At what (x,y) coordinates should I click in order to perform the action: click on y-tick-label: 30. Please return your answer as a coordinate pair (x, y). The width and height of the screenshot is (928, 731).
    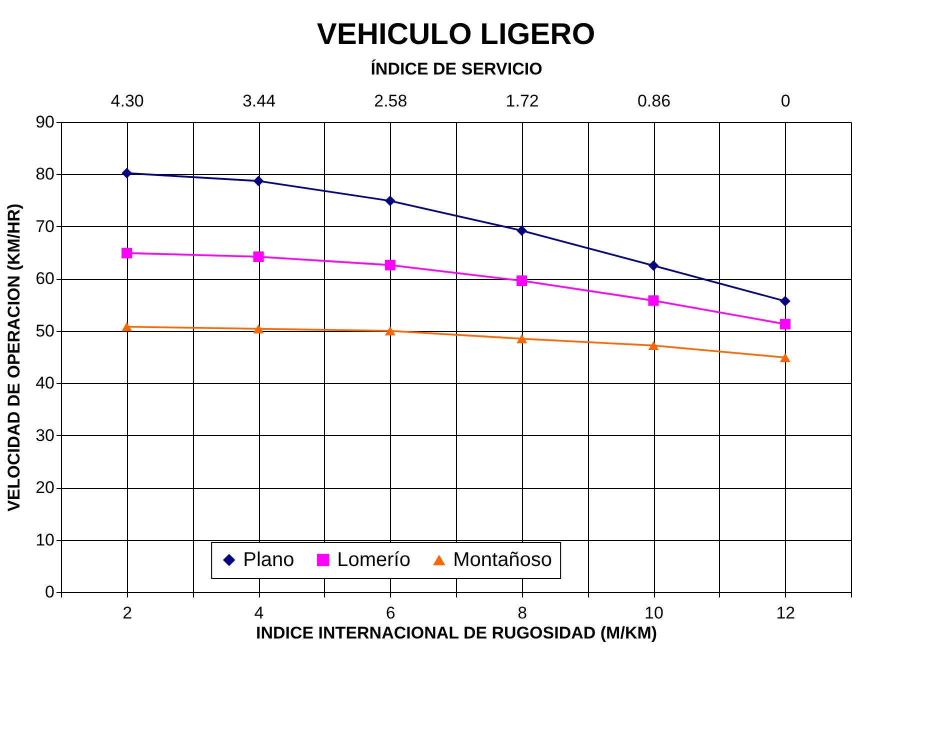
    Looking at the image, I should click on (45, 435).